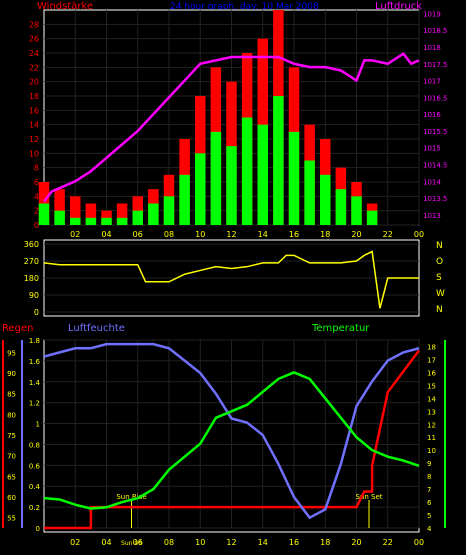 This screenshot has height=555, width=466. What do you see at coordinates (34, 110) in the screenshot?
I see `y-tick-wind: 16` at bounding box center [34, 110].